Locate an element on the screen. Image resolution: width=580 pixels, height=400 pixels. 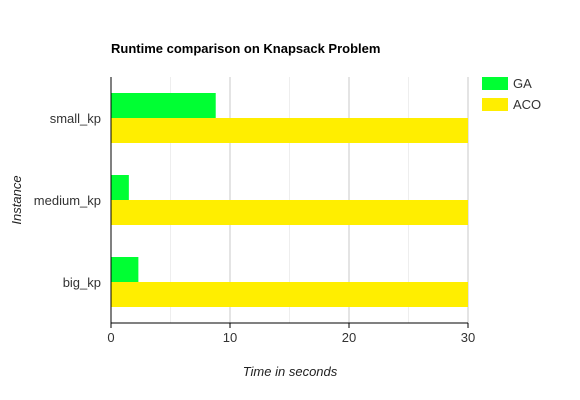
bar-aco-small_kp is located at coordinates (289, 130).